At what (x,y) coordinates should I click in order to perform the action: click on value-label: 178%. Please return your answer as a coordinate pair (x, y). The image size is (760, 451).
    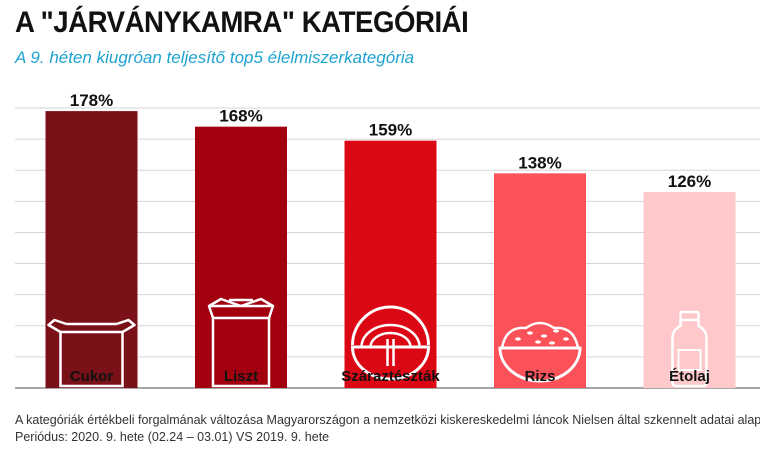
    Looking at the image, I should click on (91, 100).